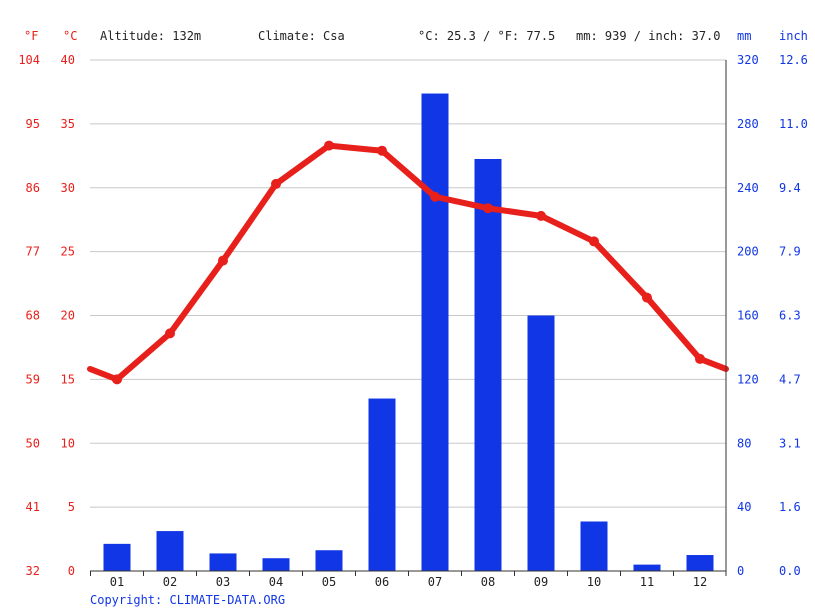  Describe the element at coordinates (33, 507) in the screenshot. I see `tick-label-fahrenheit: 41` at that location.